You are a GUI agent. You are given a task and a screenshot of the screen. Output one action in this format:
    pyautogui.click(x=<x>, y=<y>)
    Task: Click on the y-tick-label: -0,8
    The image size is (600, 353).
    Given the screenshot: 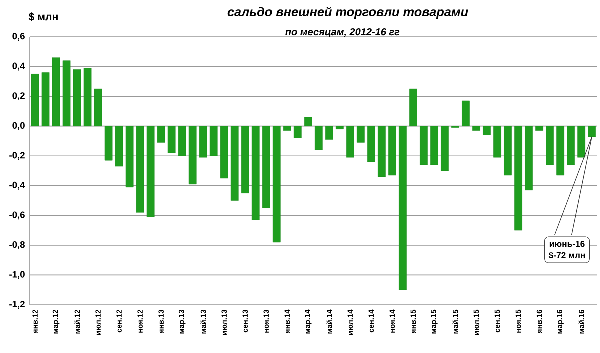 What is the action you would take?
    pyautogui.click(x=17, y=245)
    